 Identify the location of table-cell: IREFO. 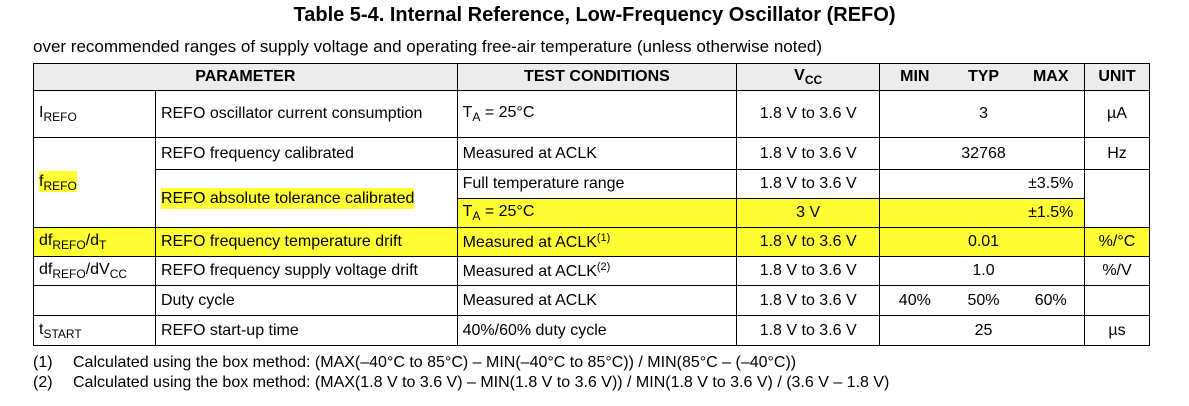
(94, 114).